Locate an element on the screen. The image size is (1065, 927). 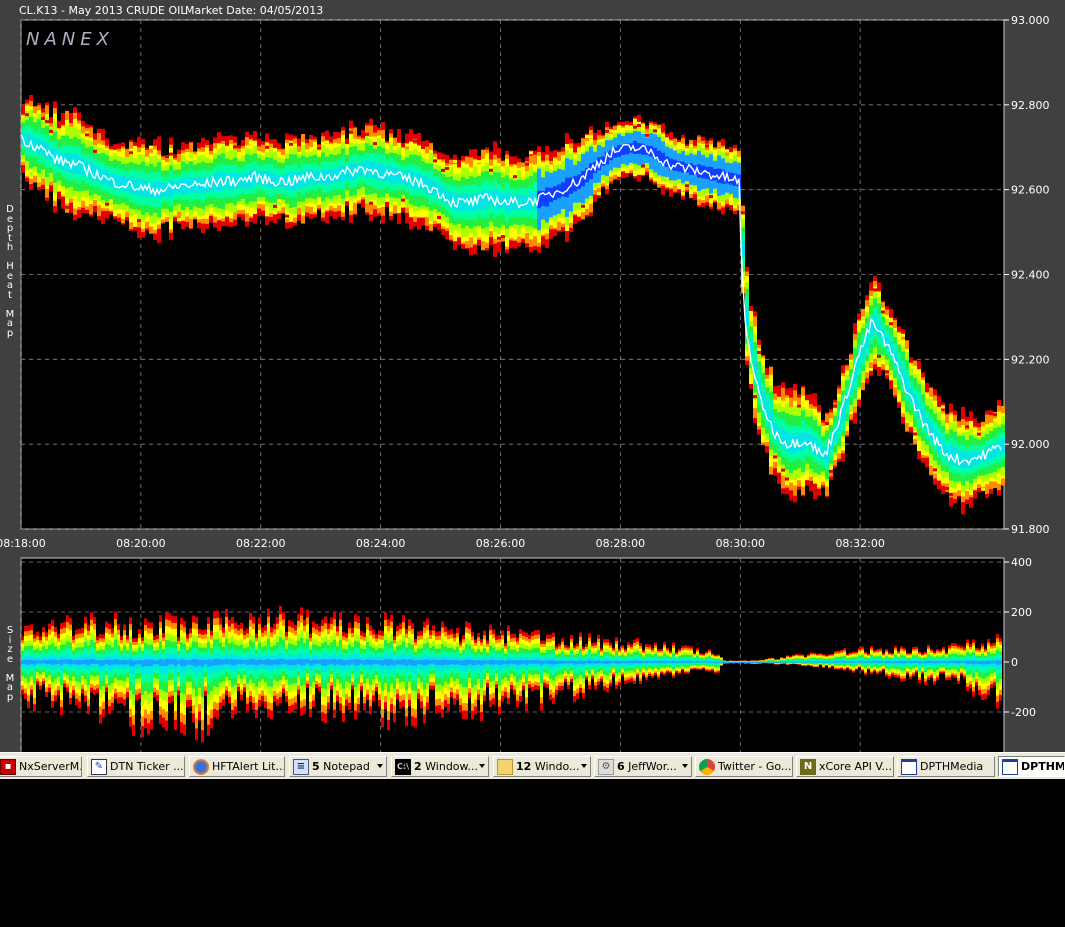
taskbar-item-dpthme-active: DPTHMe is located at coordinates (1031, 766).